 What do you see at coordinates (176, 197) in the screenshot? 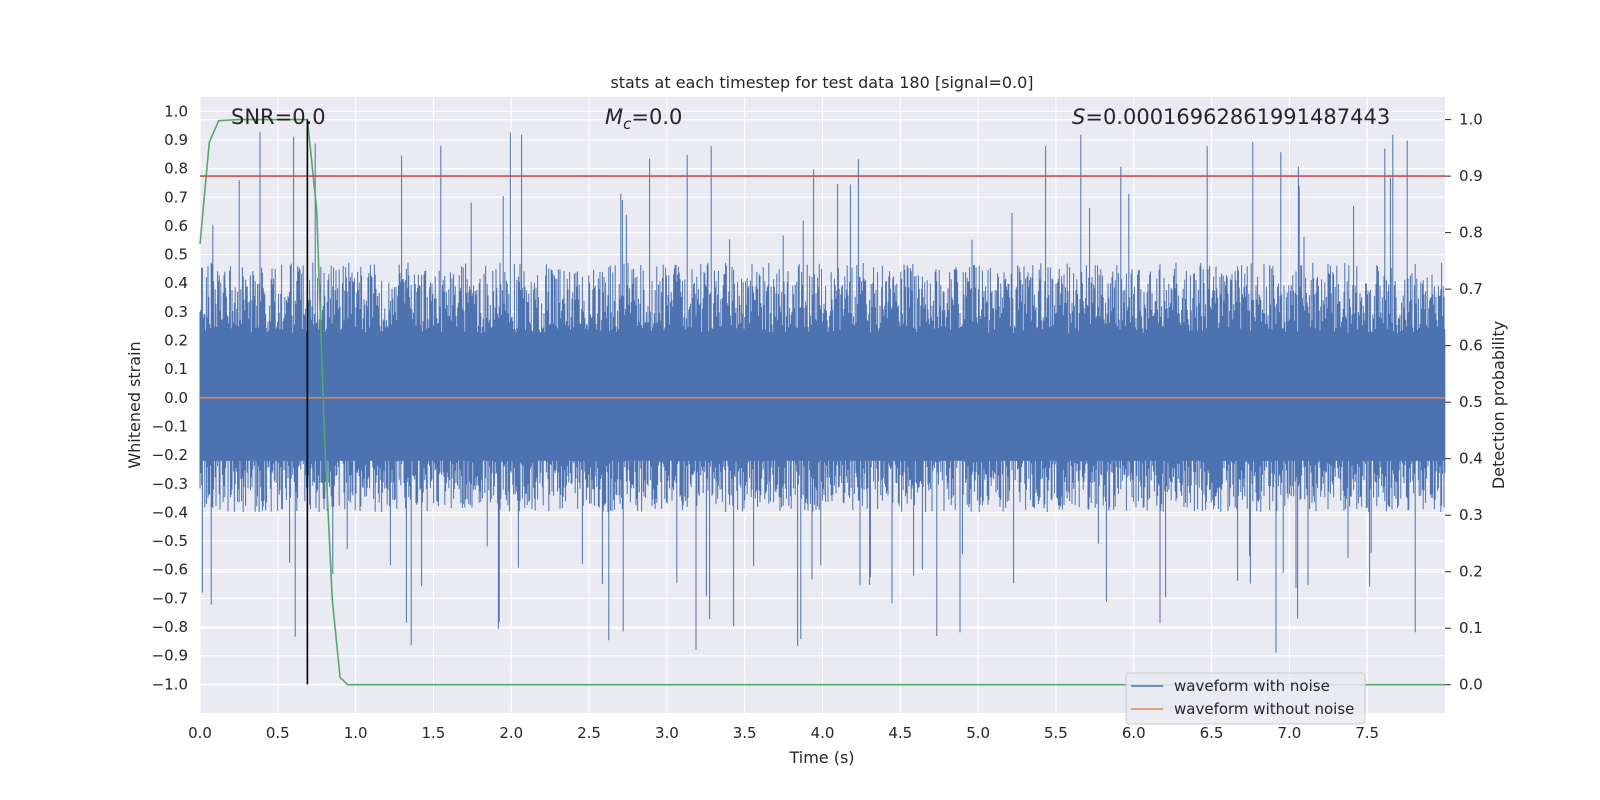
I see `y-tick-label: 0.7` at bounding box center [176, 197].